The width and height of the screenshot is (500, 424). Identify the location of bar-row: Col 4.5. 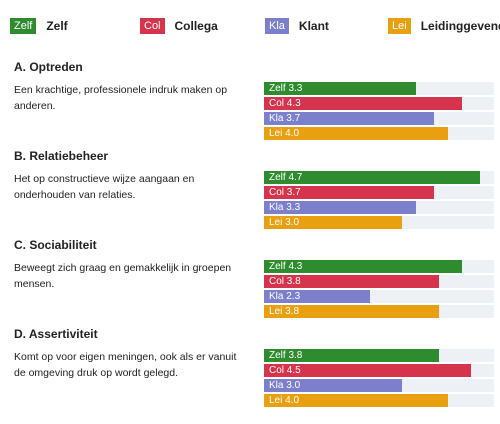
(379, 371).